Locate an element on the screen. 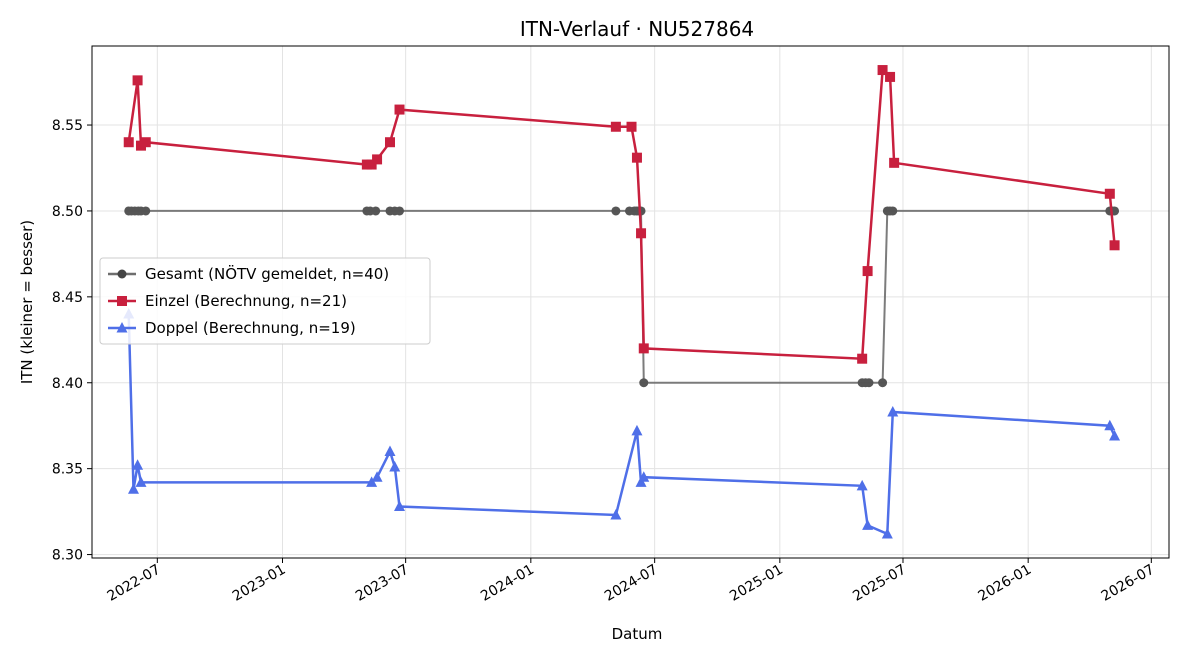 The height and width of the screenshot is (660, 1200). x-tick-label: 2023-07 is located at coordinates (382, 583).